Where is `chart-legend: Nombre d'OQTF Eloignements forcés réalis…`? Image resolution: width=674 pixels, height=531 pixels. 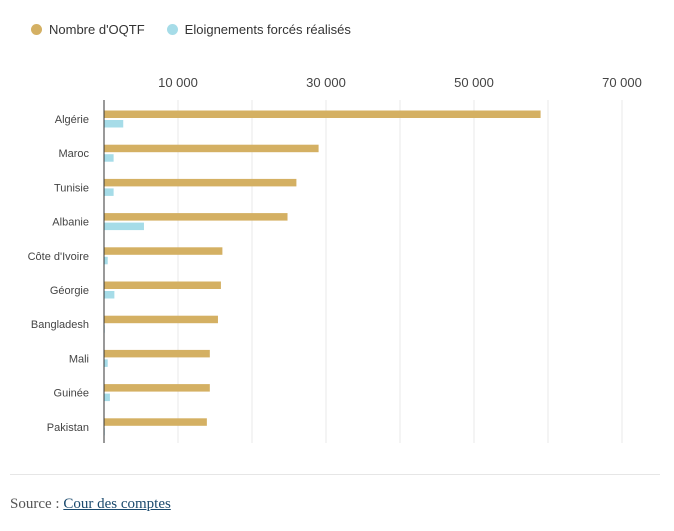
chart-legend: Nombre d'OQTF Eloignements forcés réalis… is located at coordinates (202, 29).